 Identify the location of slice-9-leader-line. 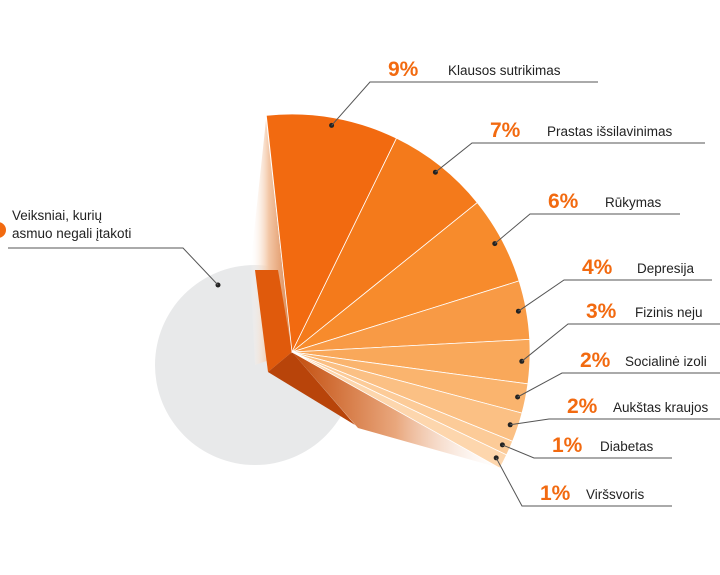
(583, 482).